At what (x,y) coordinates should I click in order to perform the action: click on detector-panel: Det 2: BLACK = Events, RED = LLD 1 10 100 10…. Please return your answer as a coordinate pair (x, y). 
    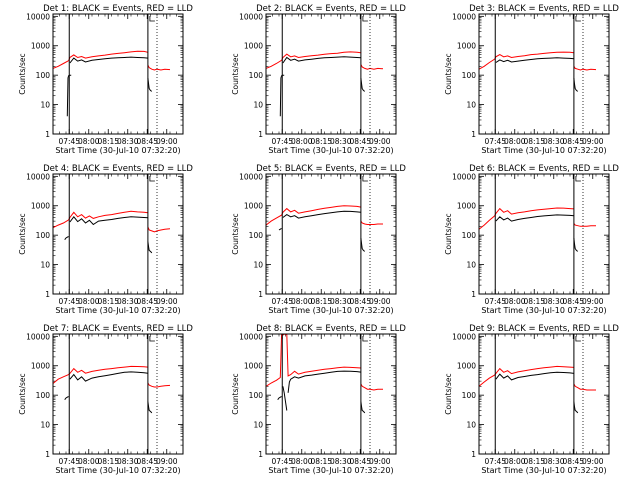
    Looking at the image, I should click on (318, 79).